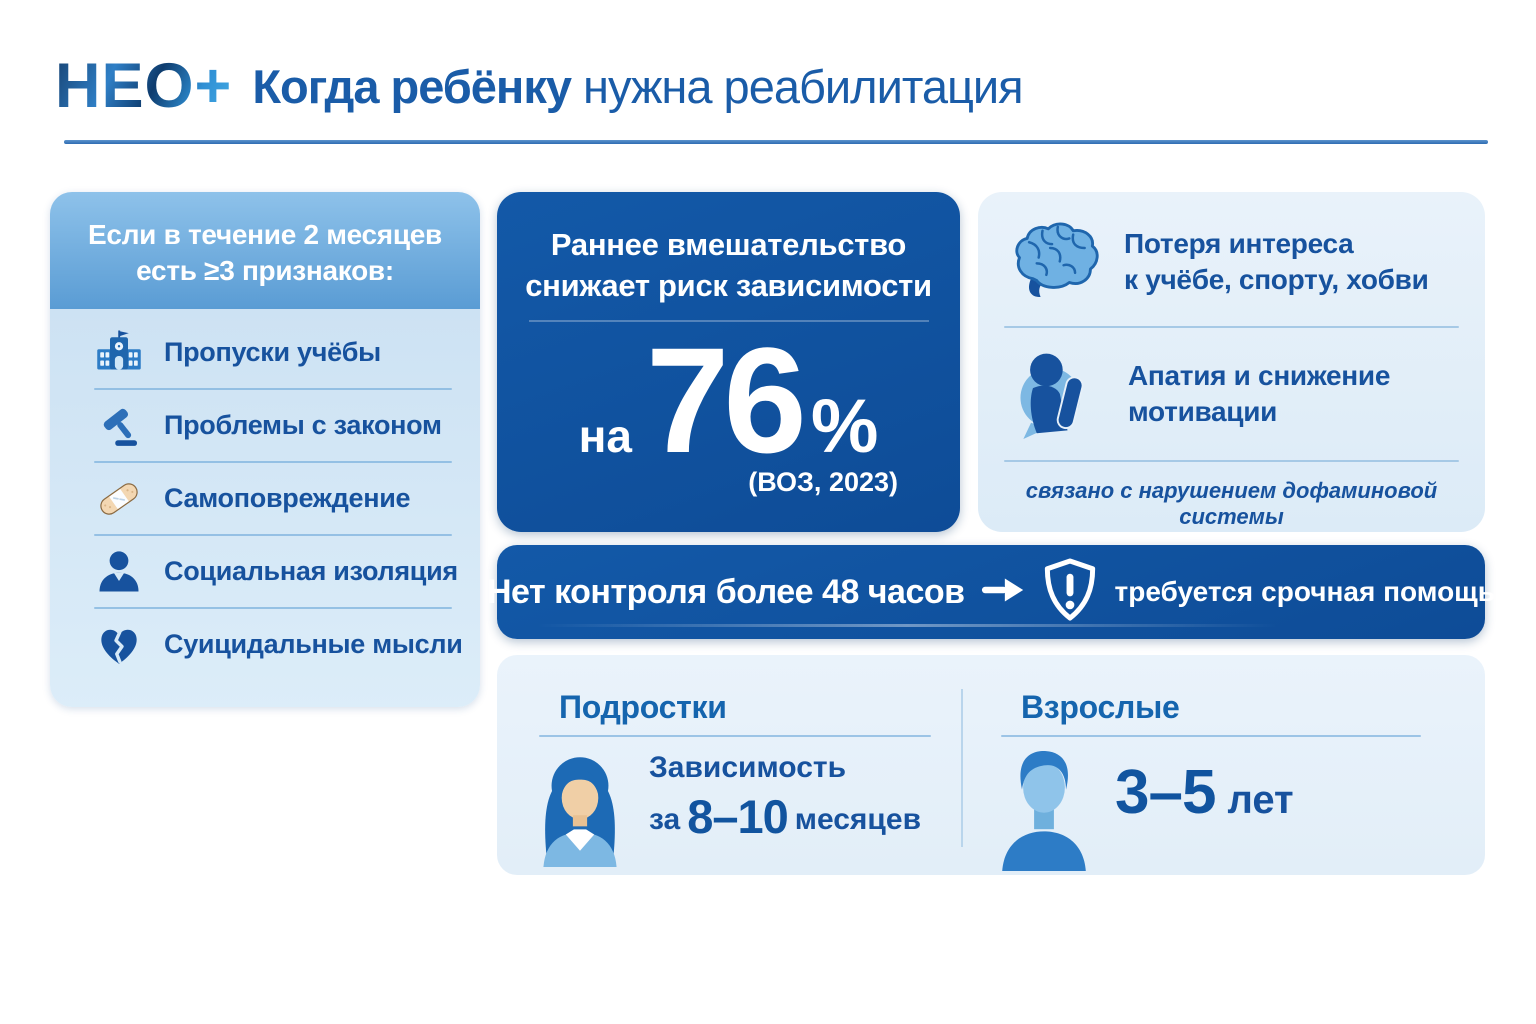 This screenshot has width=1536, height=1024. What do you see at coordinates (665, 819) in the screenshot?
I see `teens-line2-prefix: за` at bounding box center [665, 819].